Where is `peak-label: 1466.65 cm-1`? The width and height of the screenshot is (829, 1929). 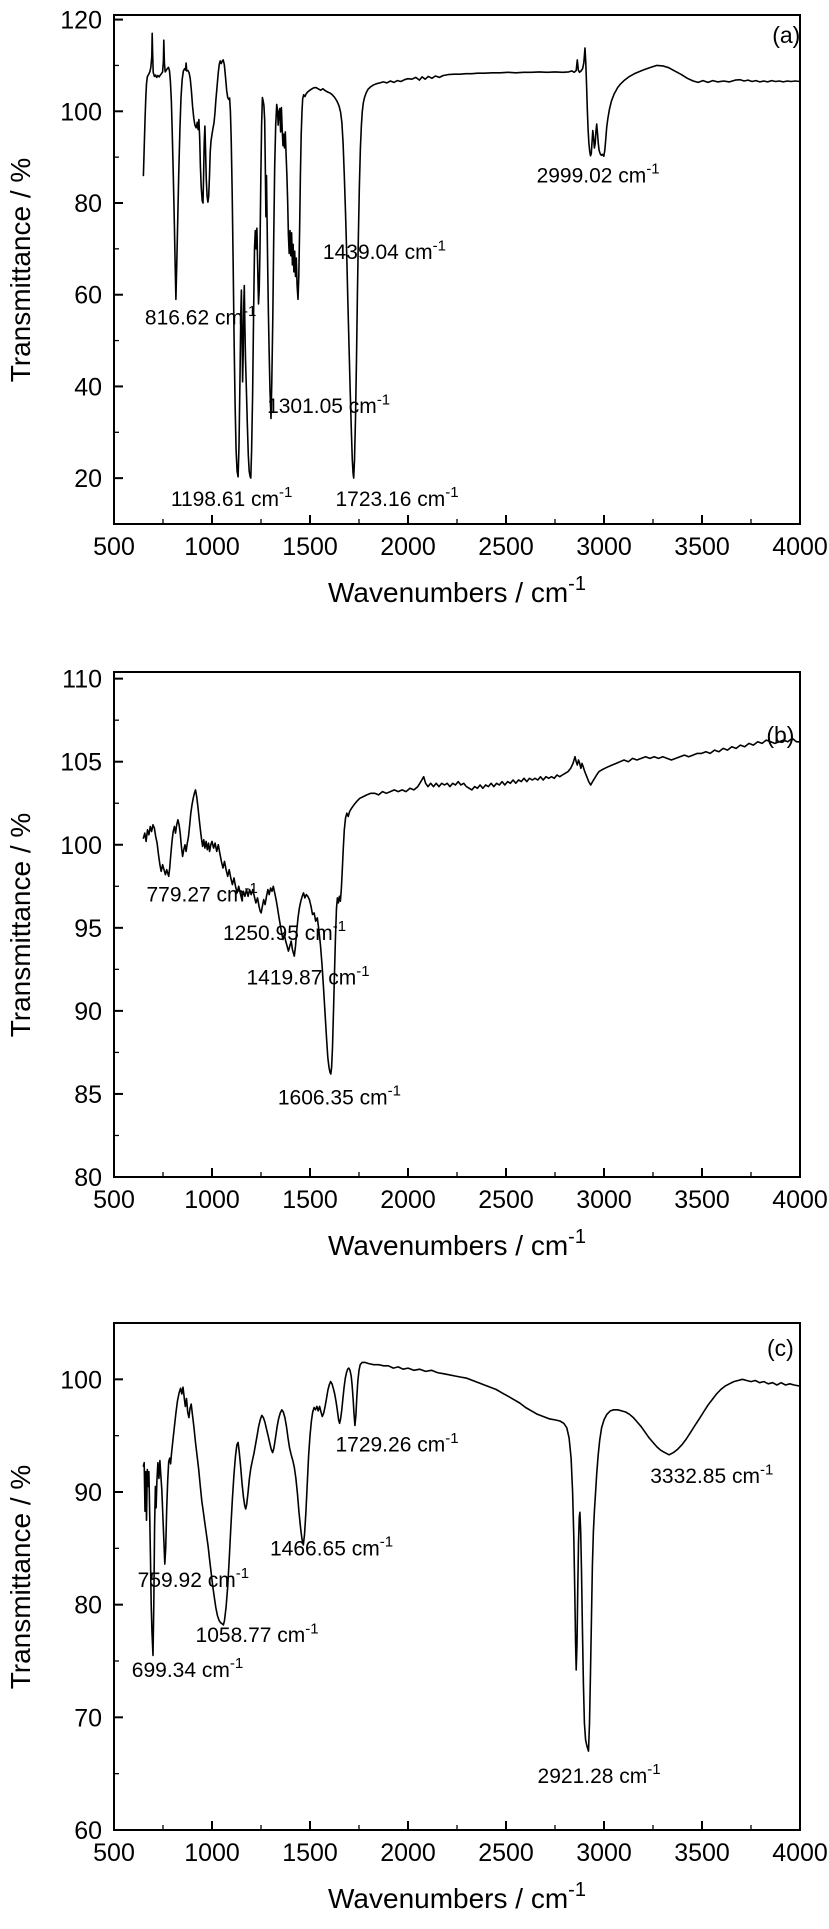 peak-label: 1466.65 cm-1 is located at coordinates (331, 1547).